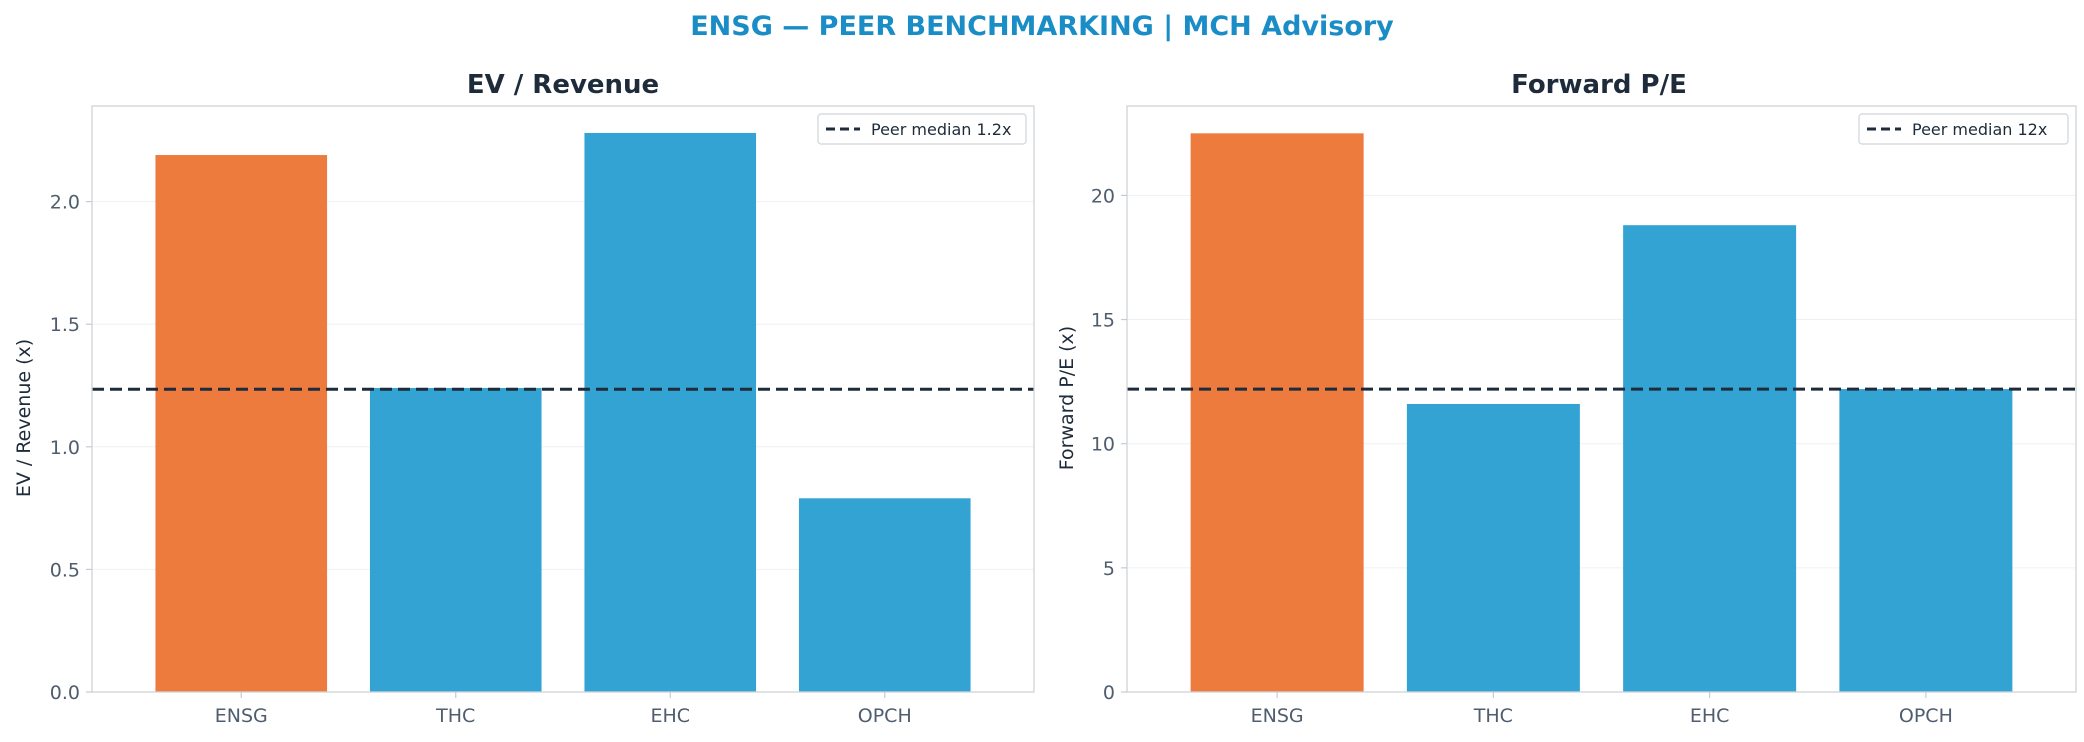  What do you see at coordinates (65, 570) in the screenshot?
I see `y-tick-label: 0.5` at bounding box center [65, 570].